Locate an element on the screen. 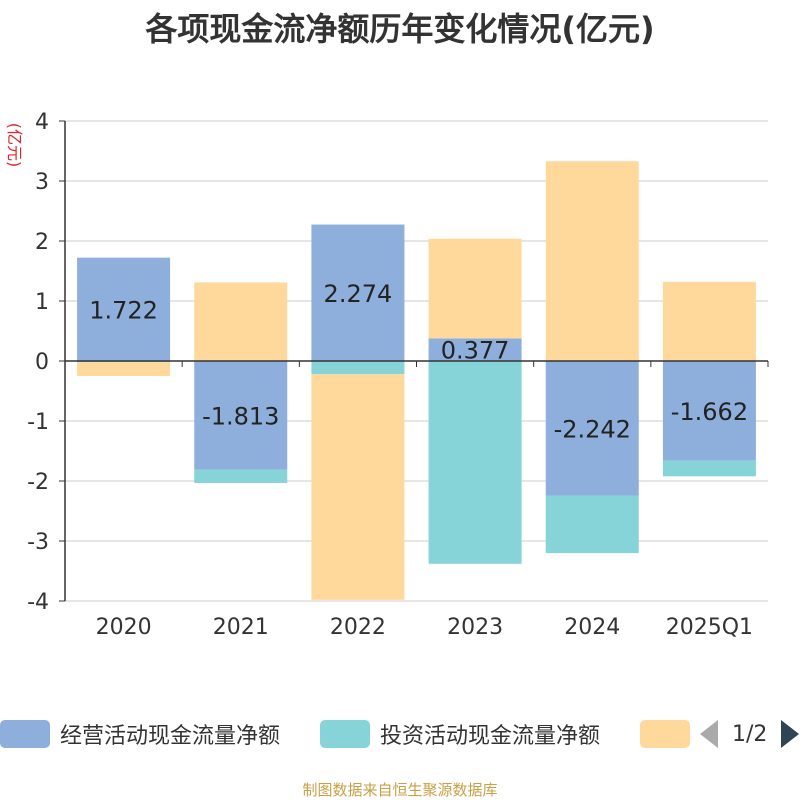 The image size is (800, 800). legend-swatch-operating is located at coordinates (25, 734).